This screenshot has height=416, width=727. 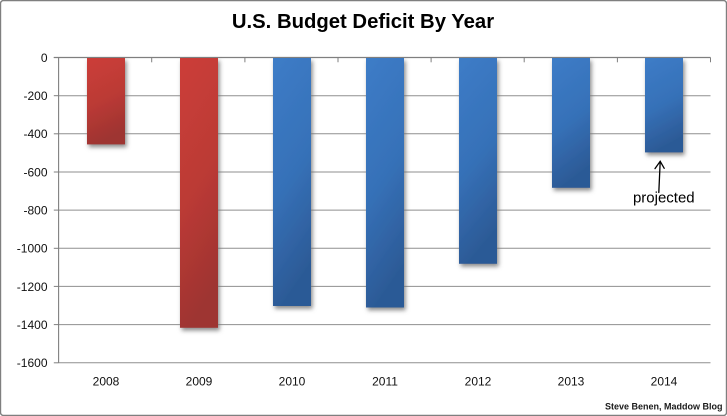 I want to click on svg-text: Steve Benen, Maddow Blog, so click(x=664, y=407).